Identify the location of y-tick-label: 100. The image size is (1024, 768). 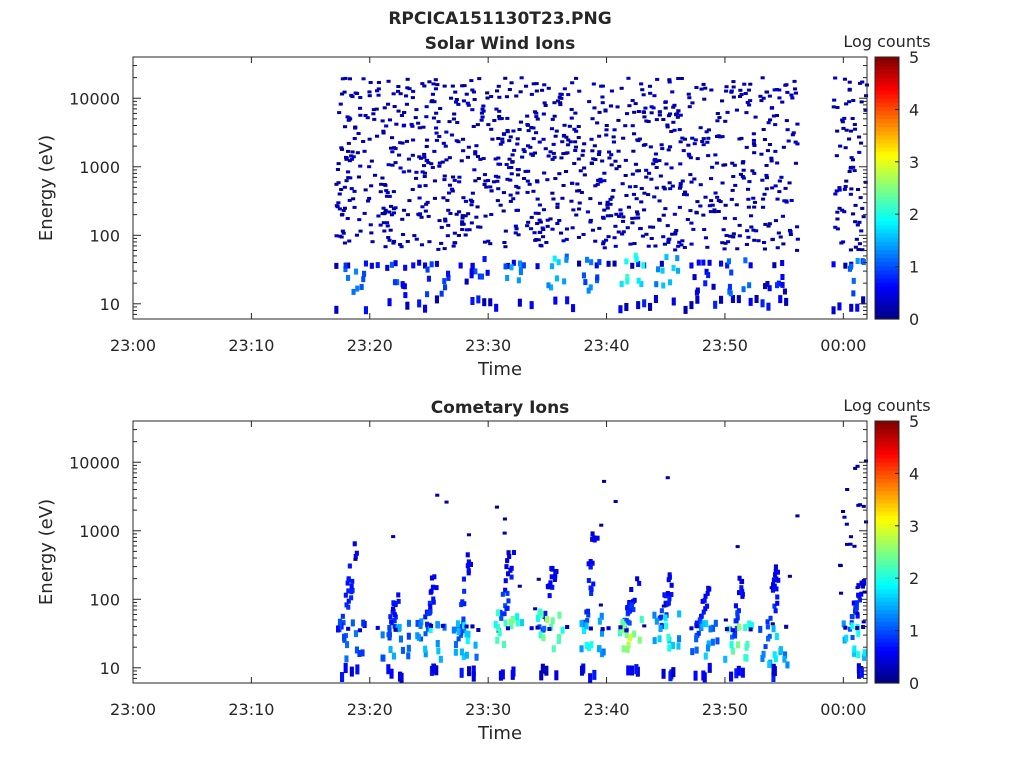
(104, 599).